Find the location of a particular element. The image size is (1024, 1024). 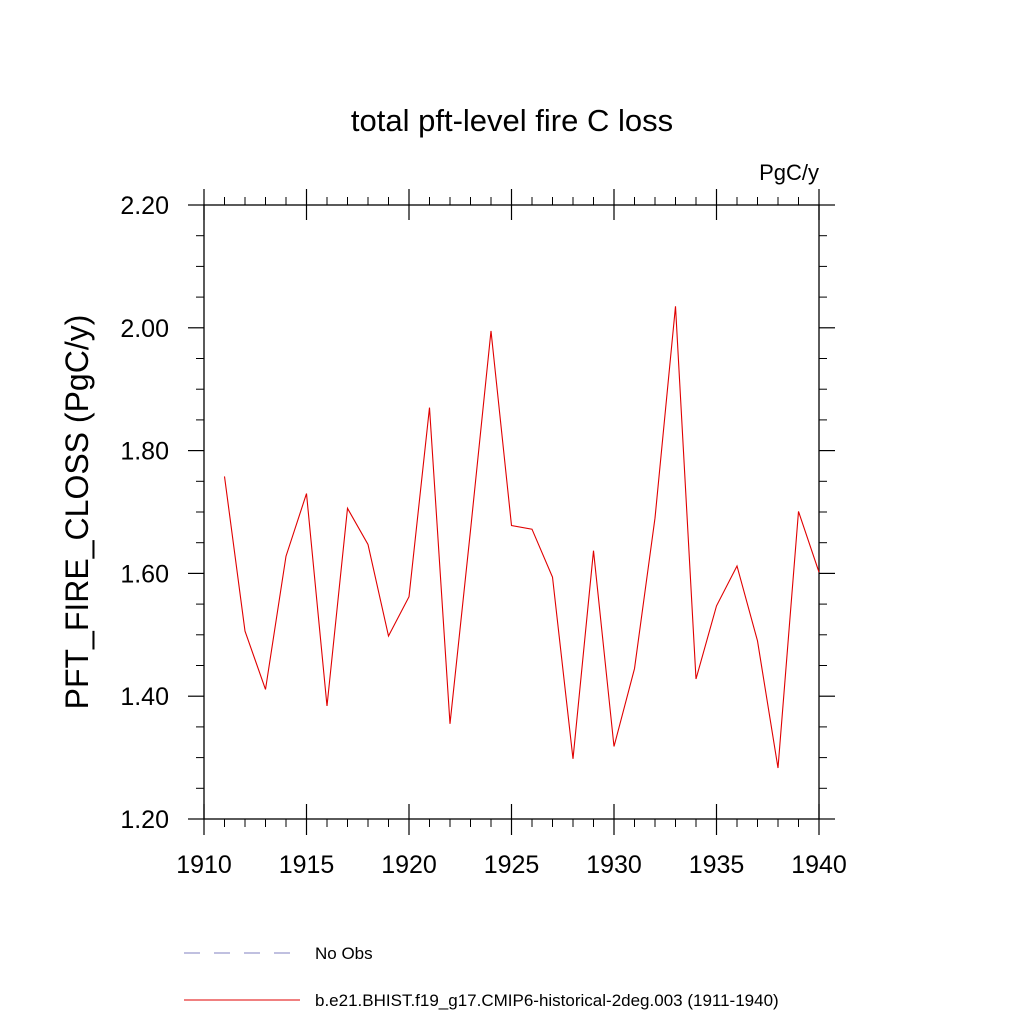

y-tick-label: 2.20 is located at coordinates (144, 206).